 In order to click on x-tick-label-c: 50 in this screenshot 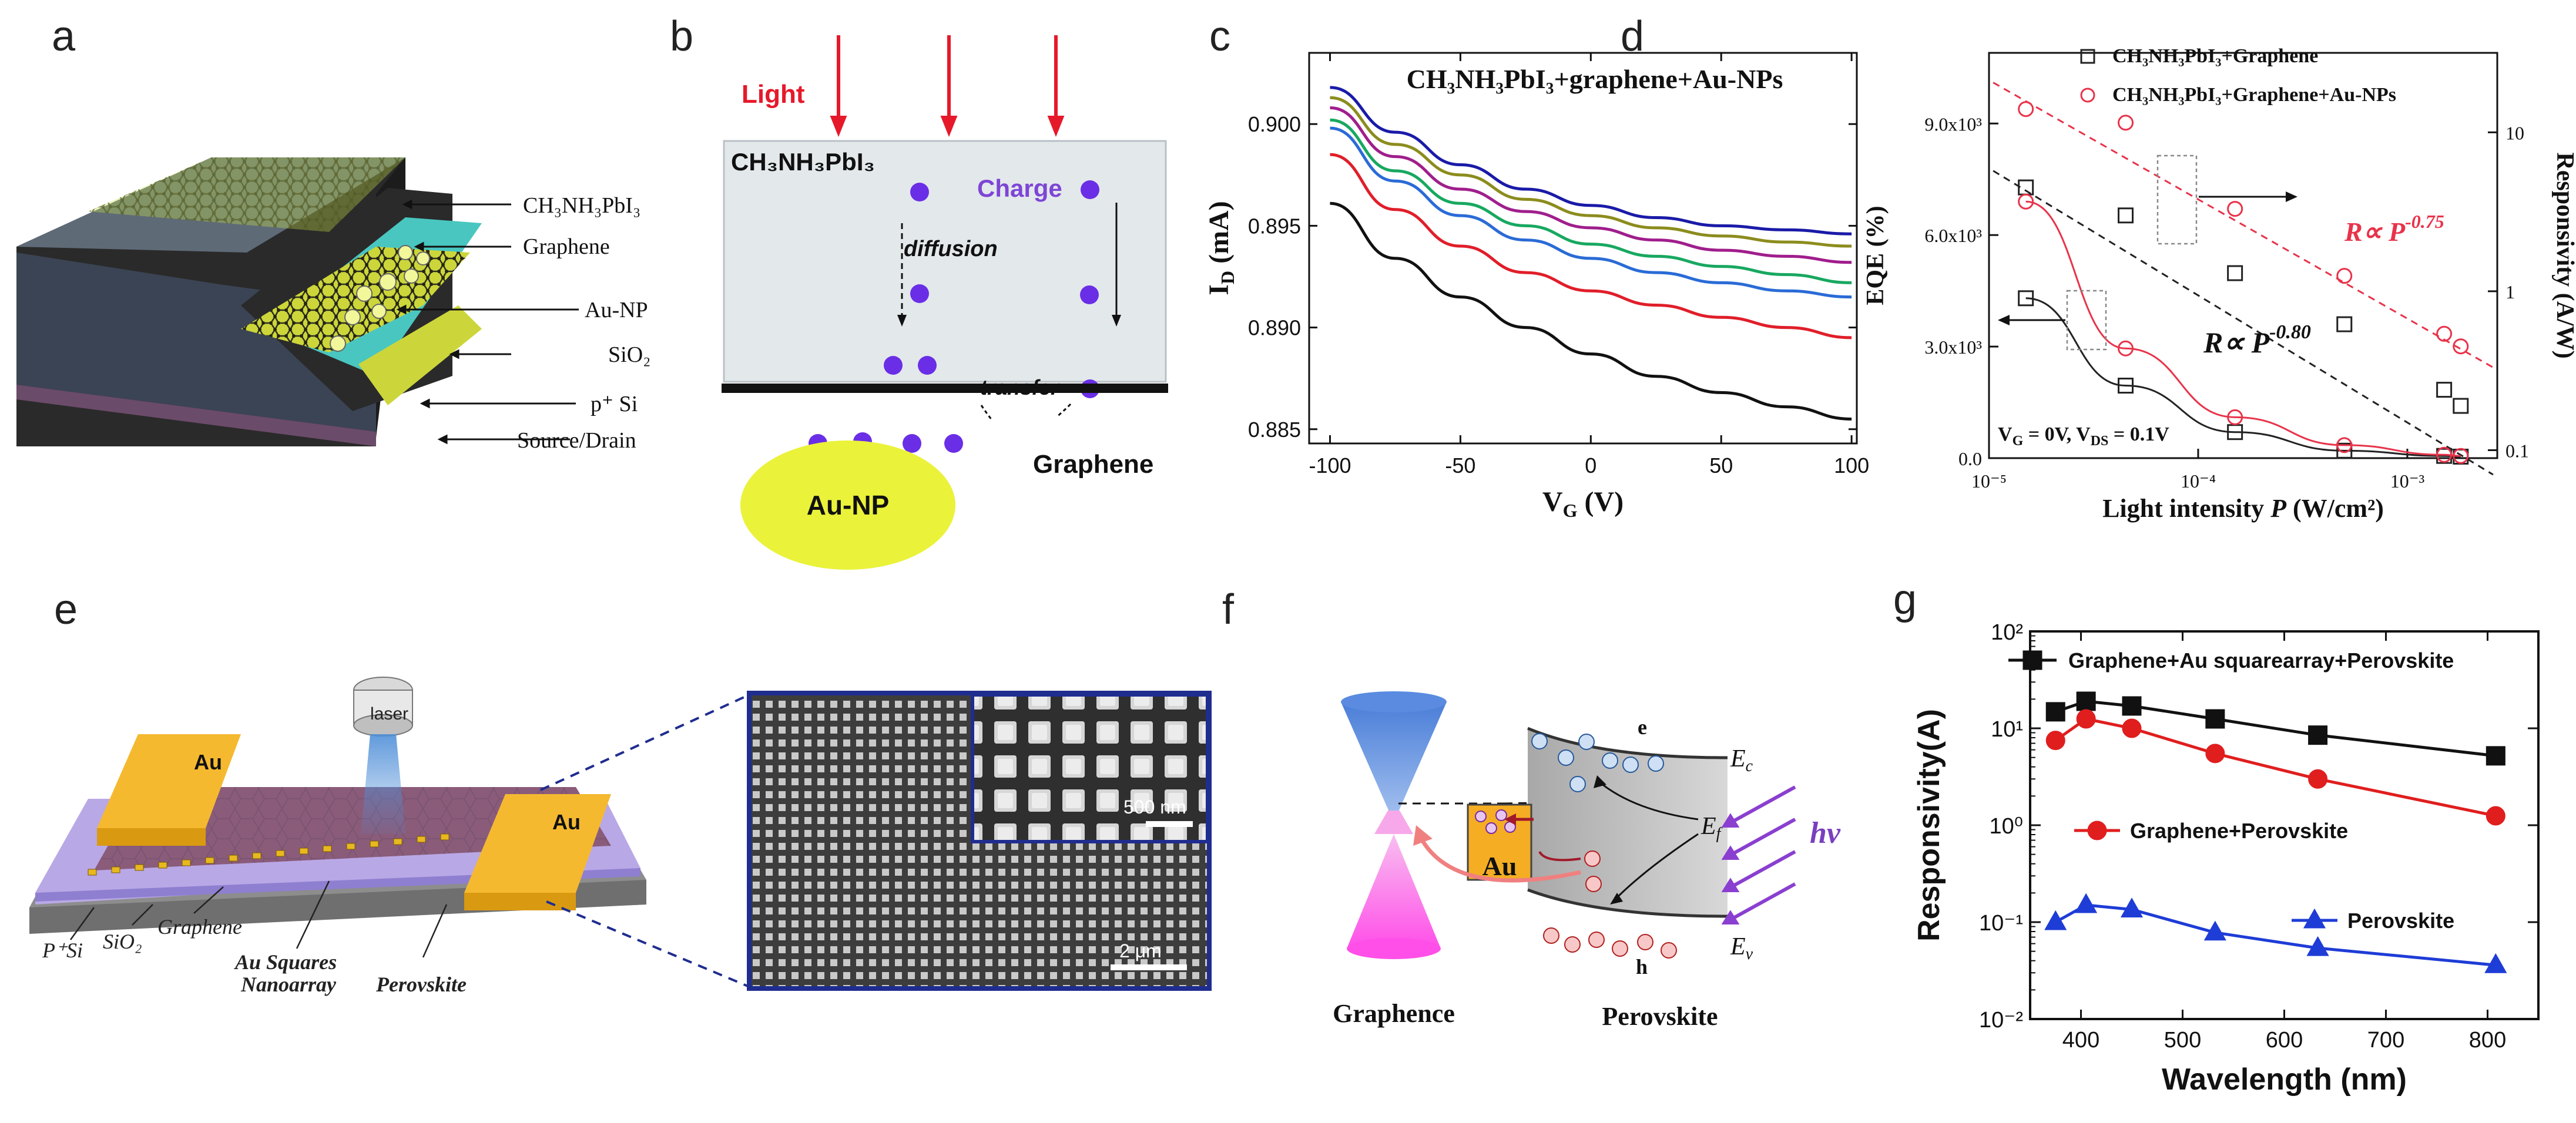, I will do `click(1721, 465)`.